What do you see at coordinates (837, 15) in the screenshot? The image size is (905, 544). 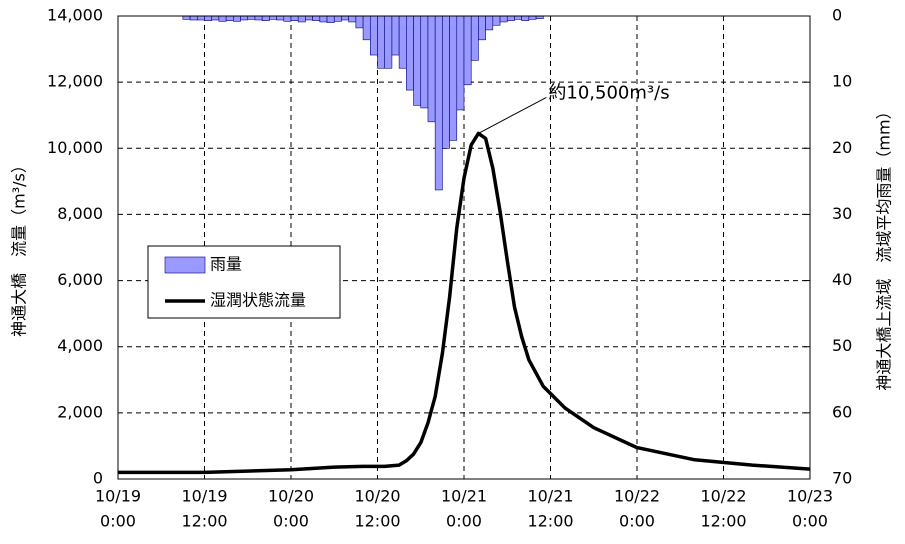 I see `y2-tick-label: 0` at bounding box center [837, 15].